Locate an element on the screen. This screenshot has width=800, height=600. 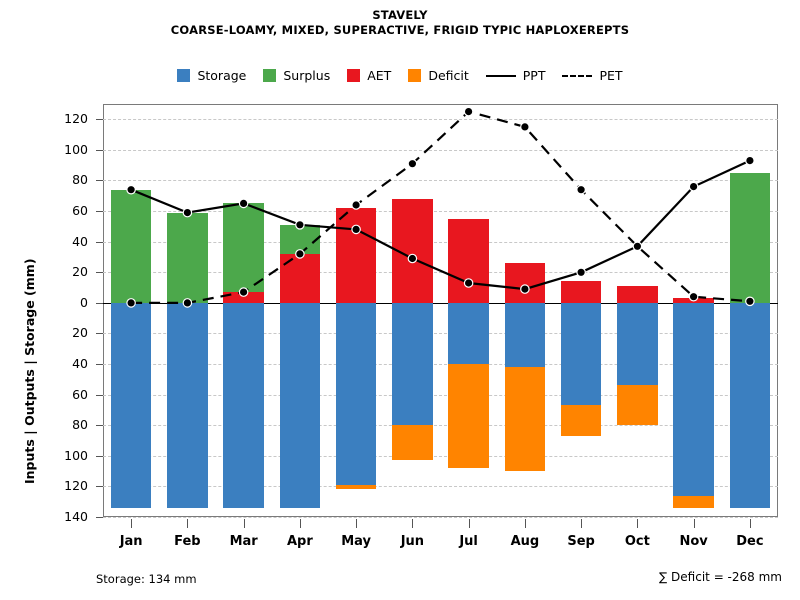
legend-item-storage: Storage is located at coordinates (211, 75).